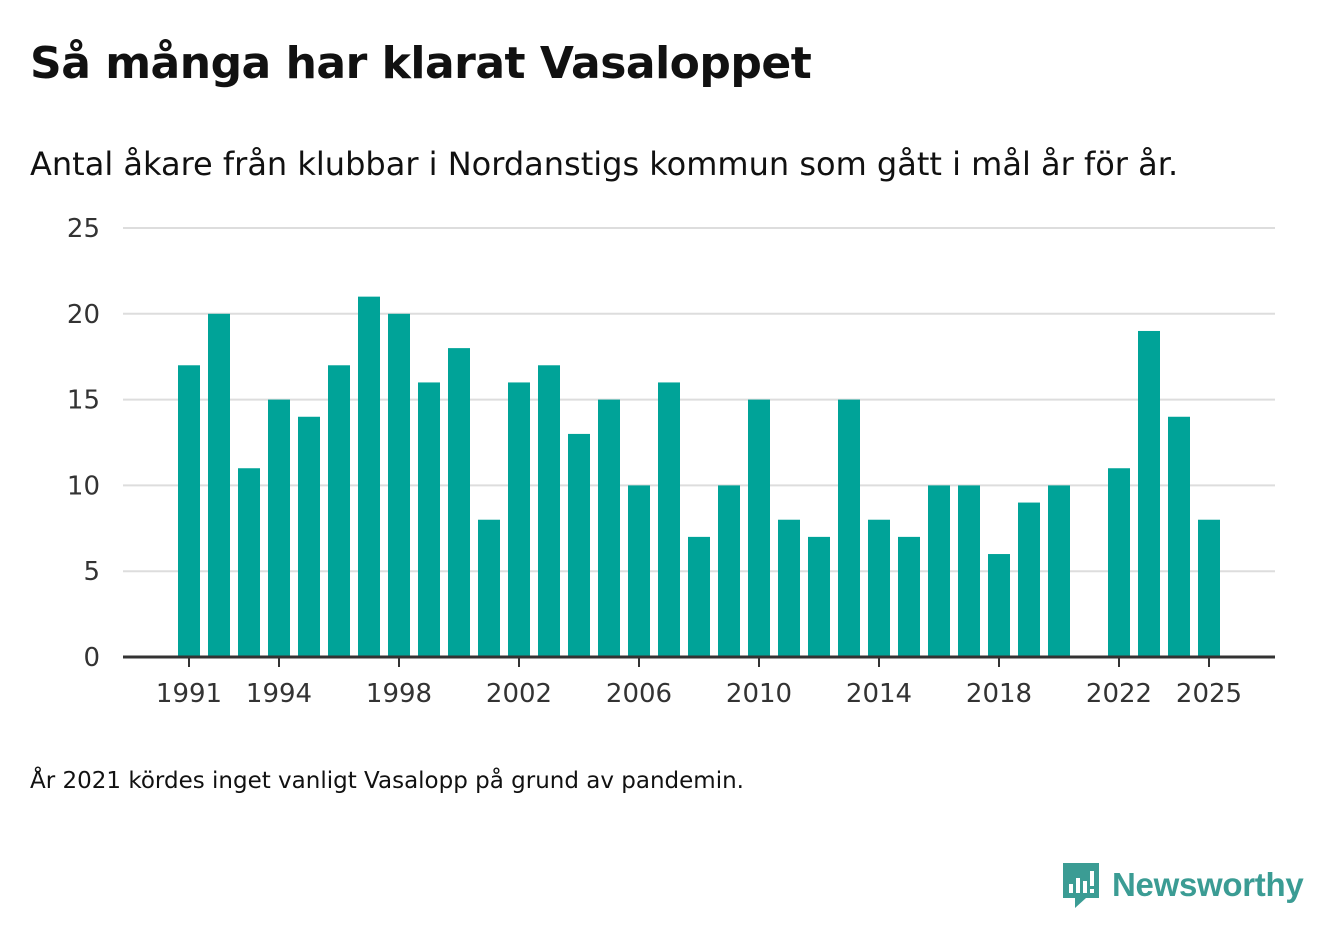 This screenshot has height=940, width=1340. What do you see at coordinates (1209, 588) in the screenshot?
I see `bar-2025` at bounding box center [1209, 588].